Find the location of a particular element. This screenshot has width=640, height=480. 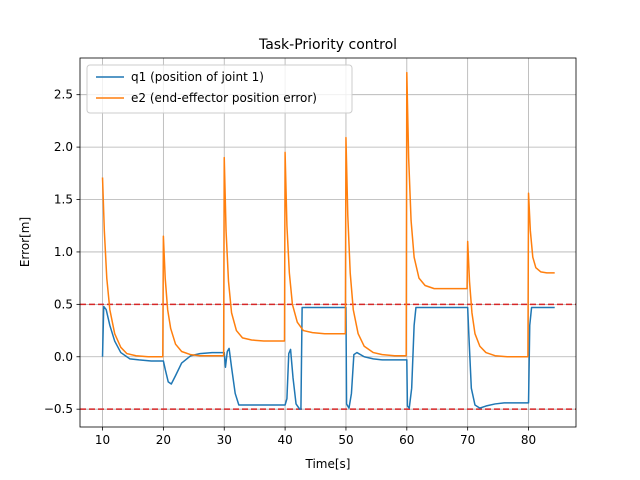

y-tick-label: 1.5 is located at coordinates (63, 200).